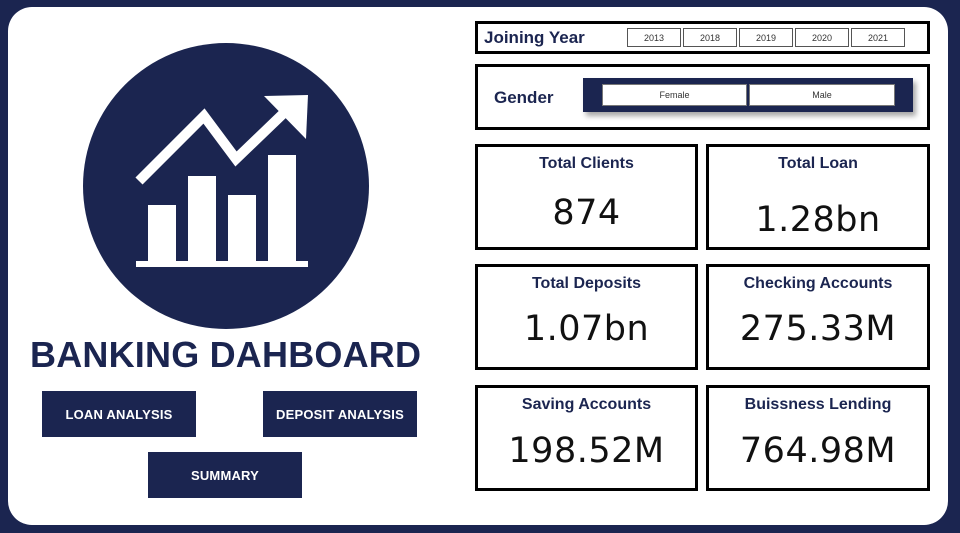  I want to click on kpi-card-total-clients: Total Clients 874, so click(586, 197).